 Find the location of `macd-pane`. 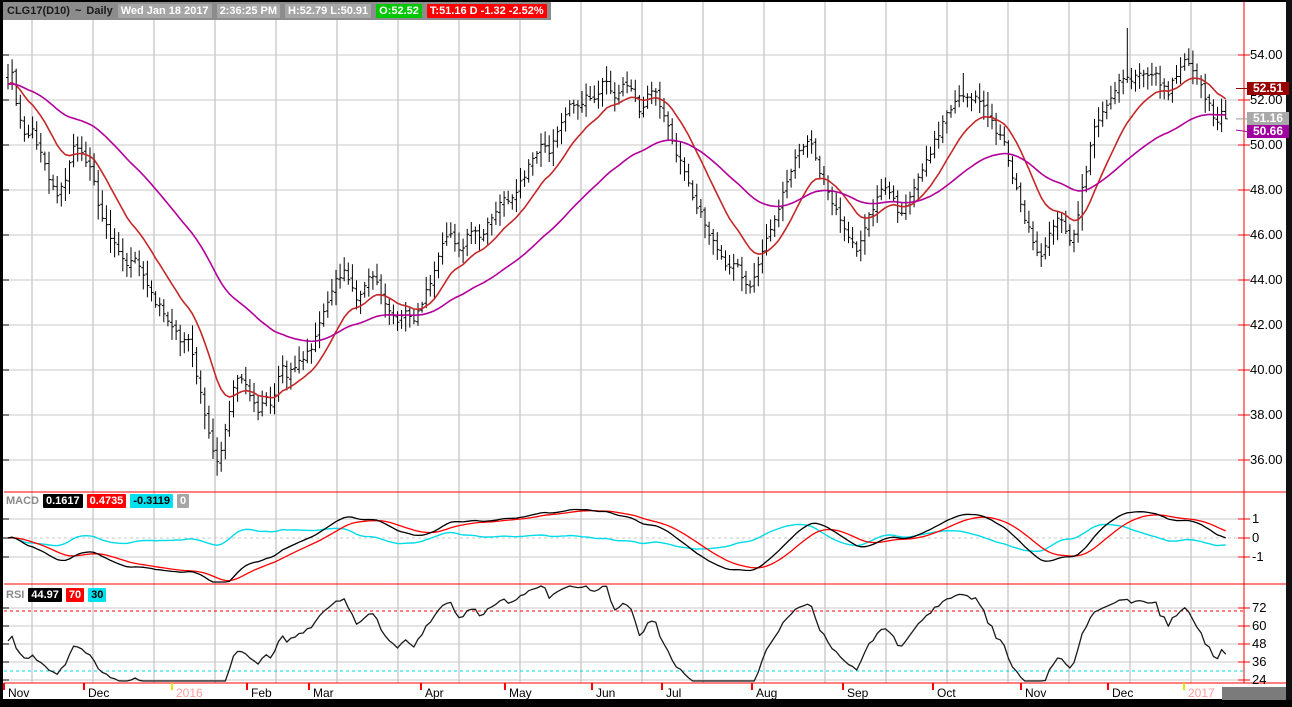

macd-pane is located at coordinates (624, 538).